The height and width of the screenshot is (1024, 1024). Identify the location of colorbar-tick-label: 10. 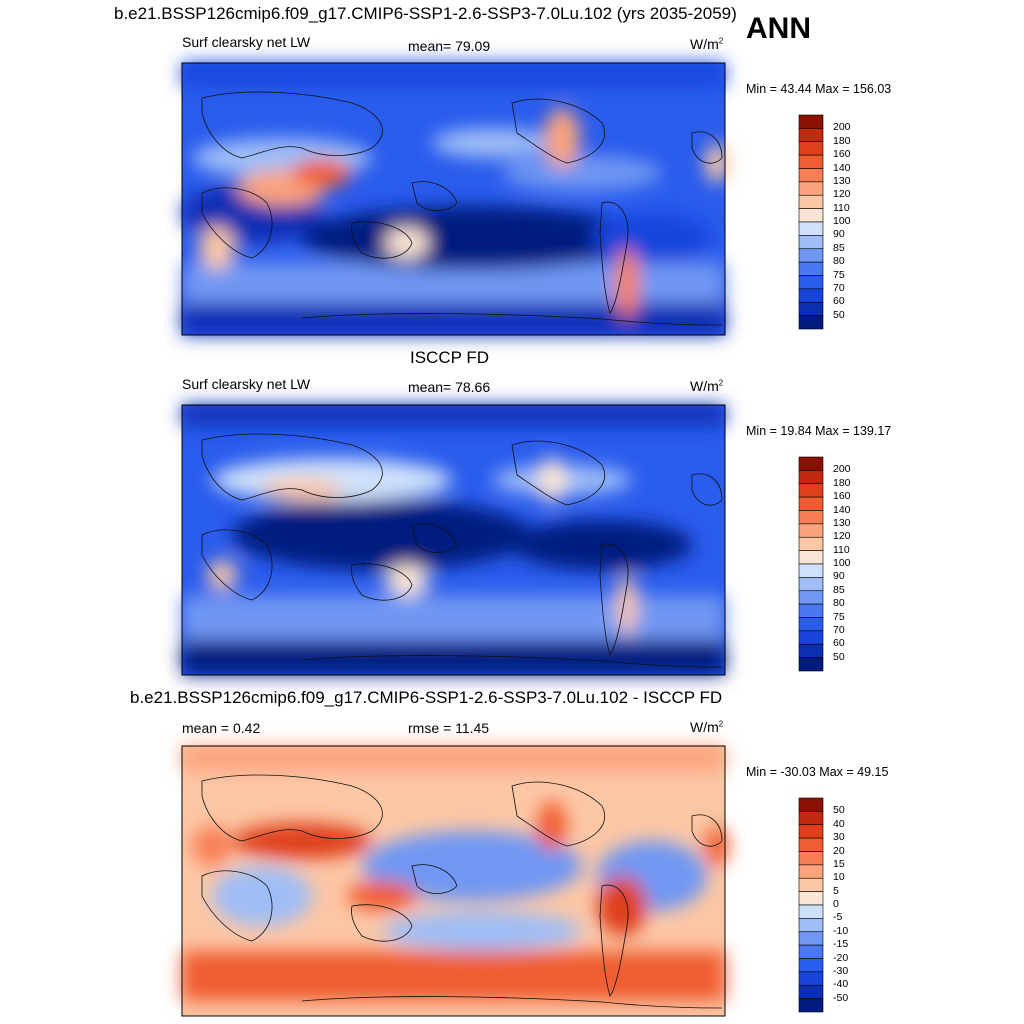
(839, 877).